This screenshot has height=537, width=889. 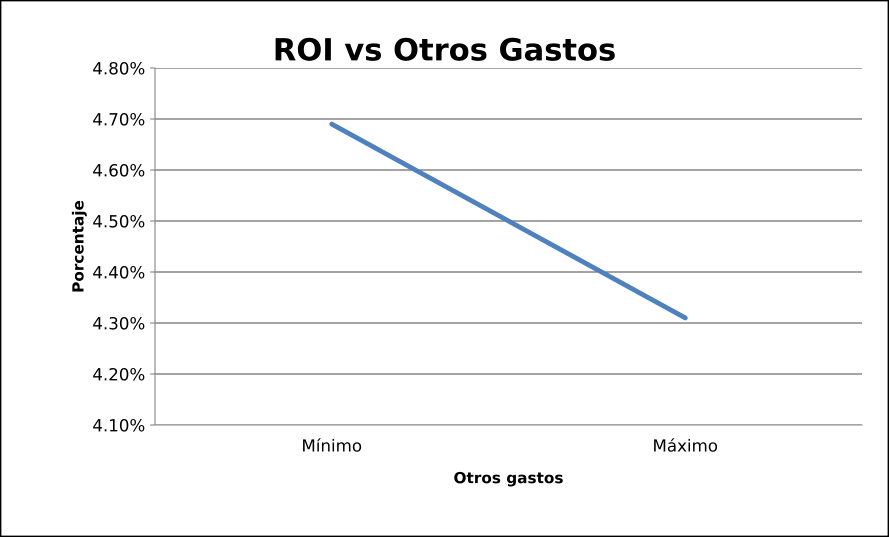 I want to click on y-tick-label: 4.70%, so click(x=118, y=119).